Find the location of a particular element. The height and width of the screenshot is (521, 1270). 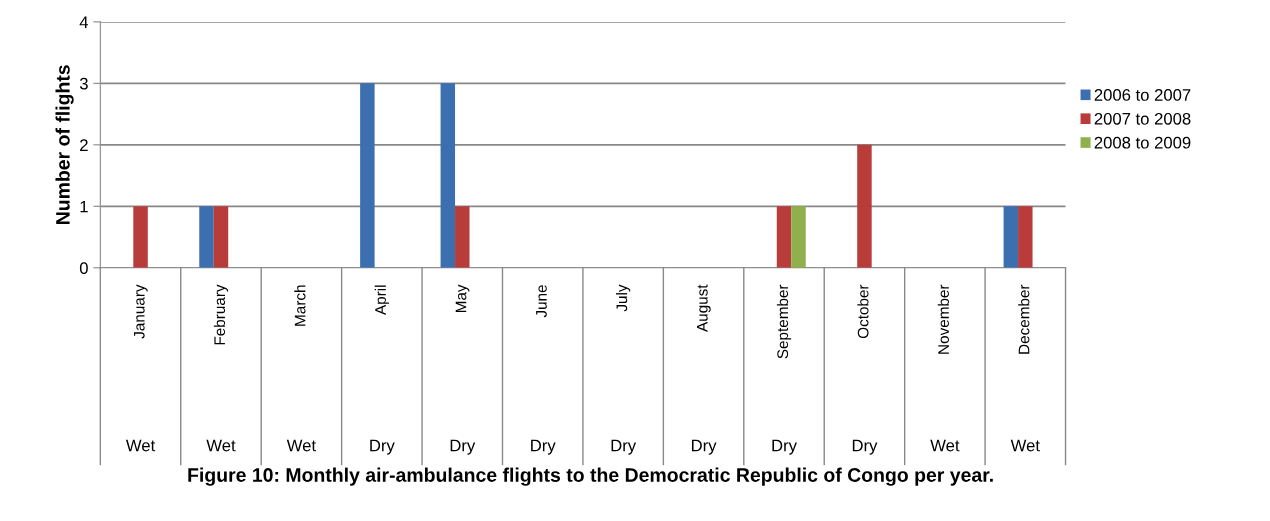

x-tick-label: January is located at coordinates (140, 311).